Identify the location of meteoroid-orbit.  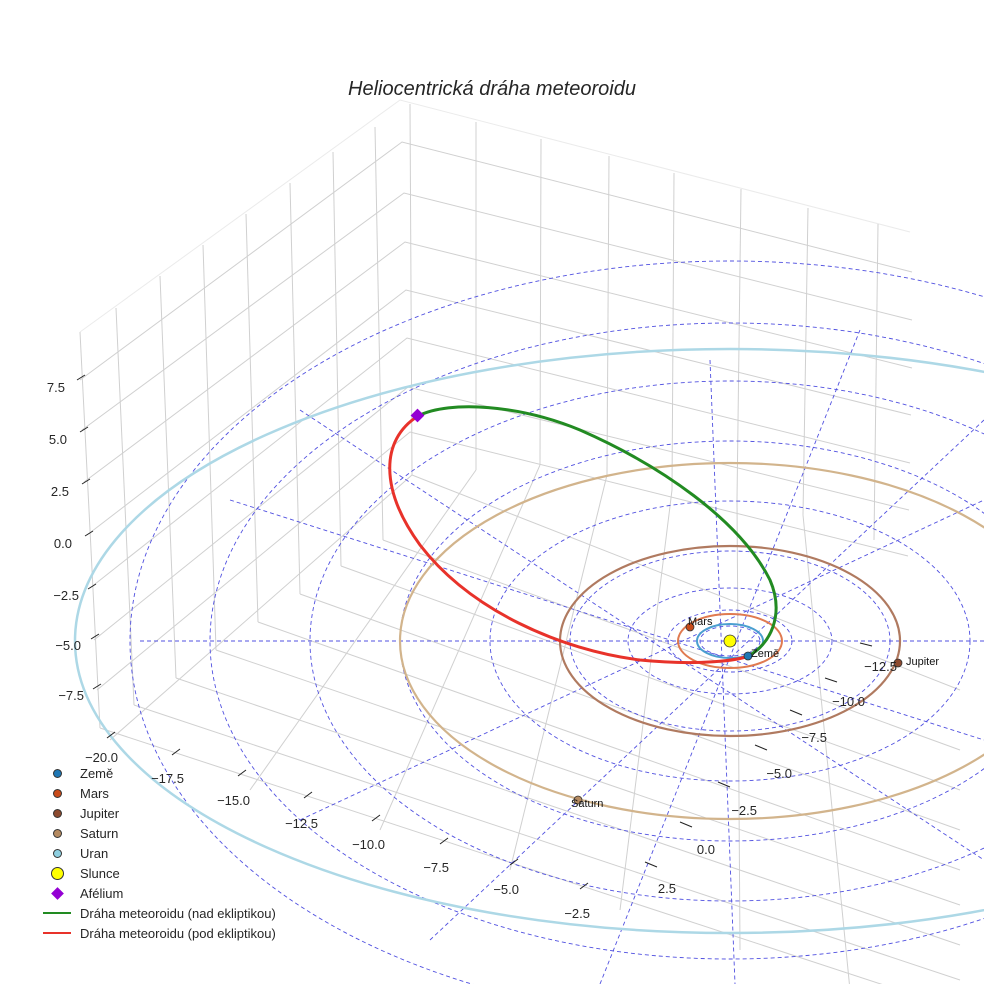
(583, 535).